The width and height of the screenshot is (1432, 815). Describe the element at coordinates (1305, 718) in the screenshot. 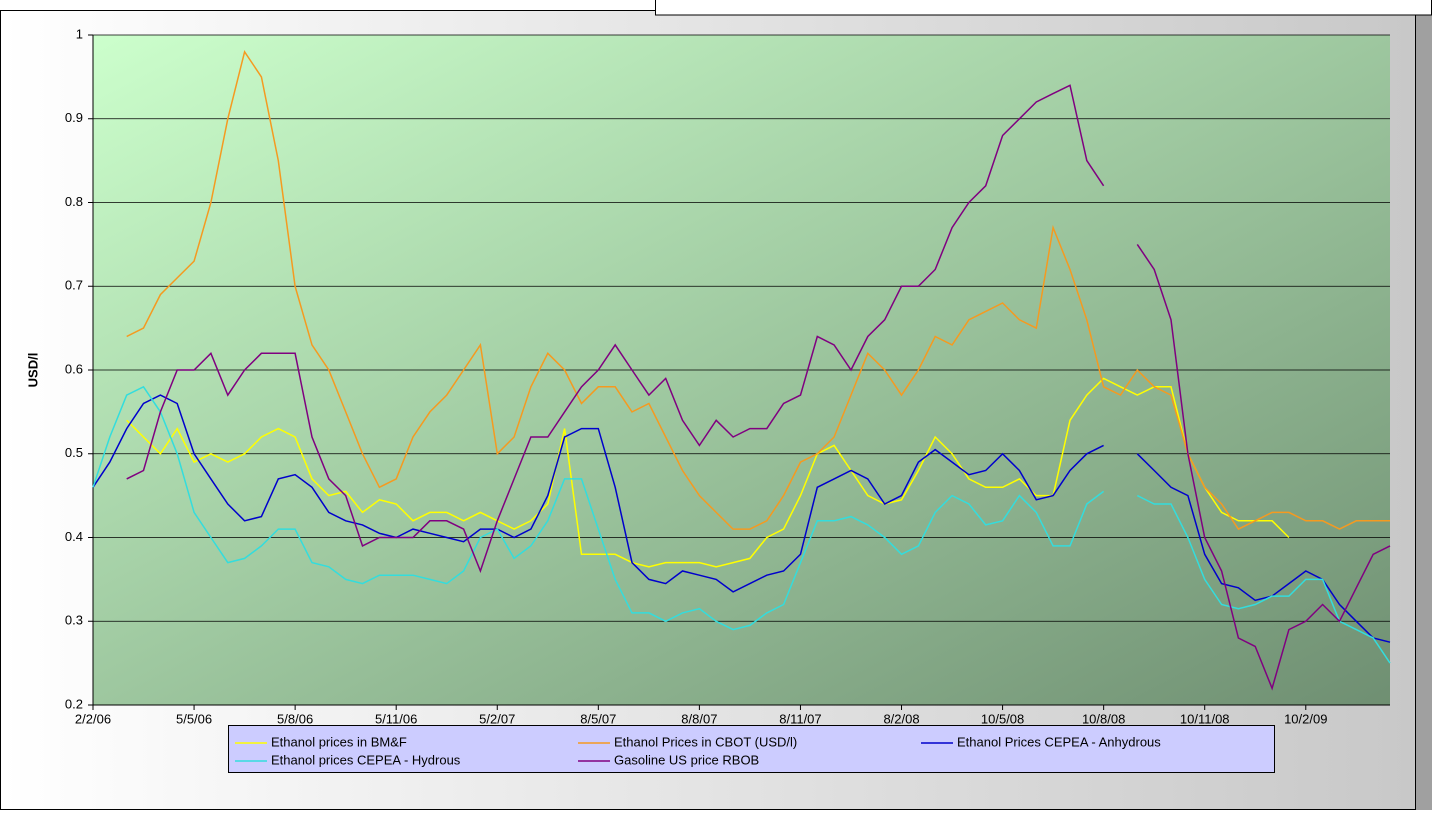

I see `x-tick-label: 10/2/09` at that location.